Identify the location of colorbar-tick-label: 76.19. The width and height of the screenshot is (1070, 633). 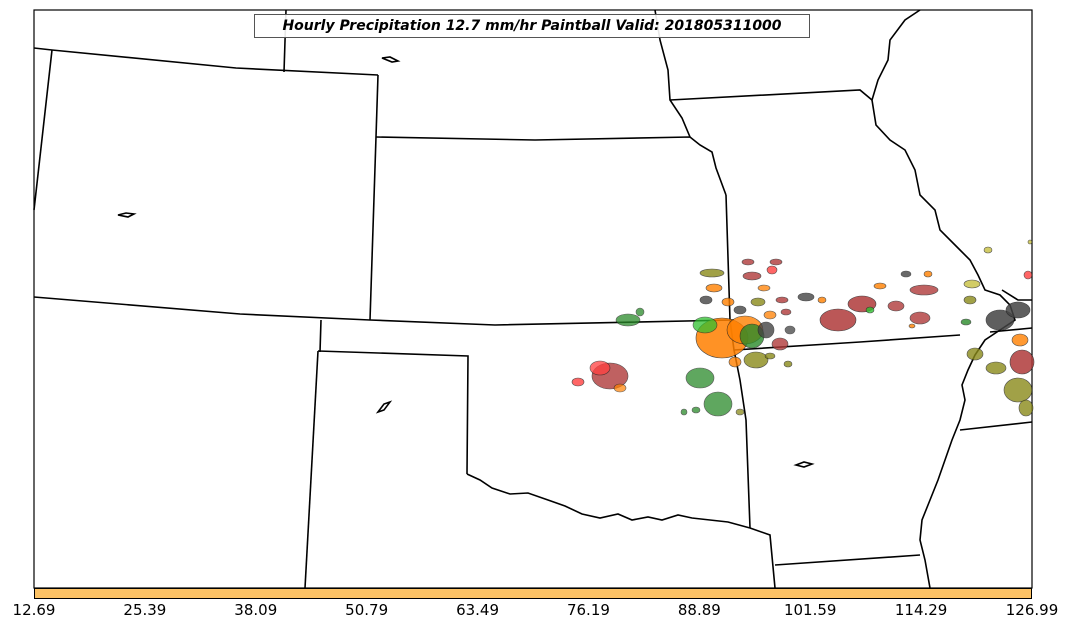
(588, 610).